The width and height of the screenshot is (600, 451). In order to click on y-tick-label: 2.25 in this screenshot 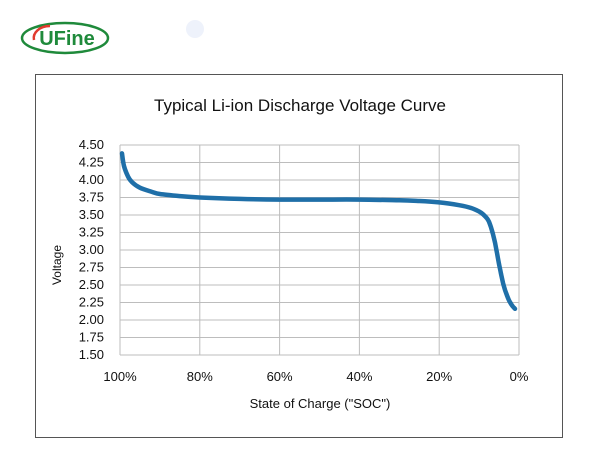, I will do `click(91, 302)`.